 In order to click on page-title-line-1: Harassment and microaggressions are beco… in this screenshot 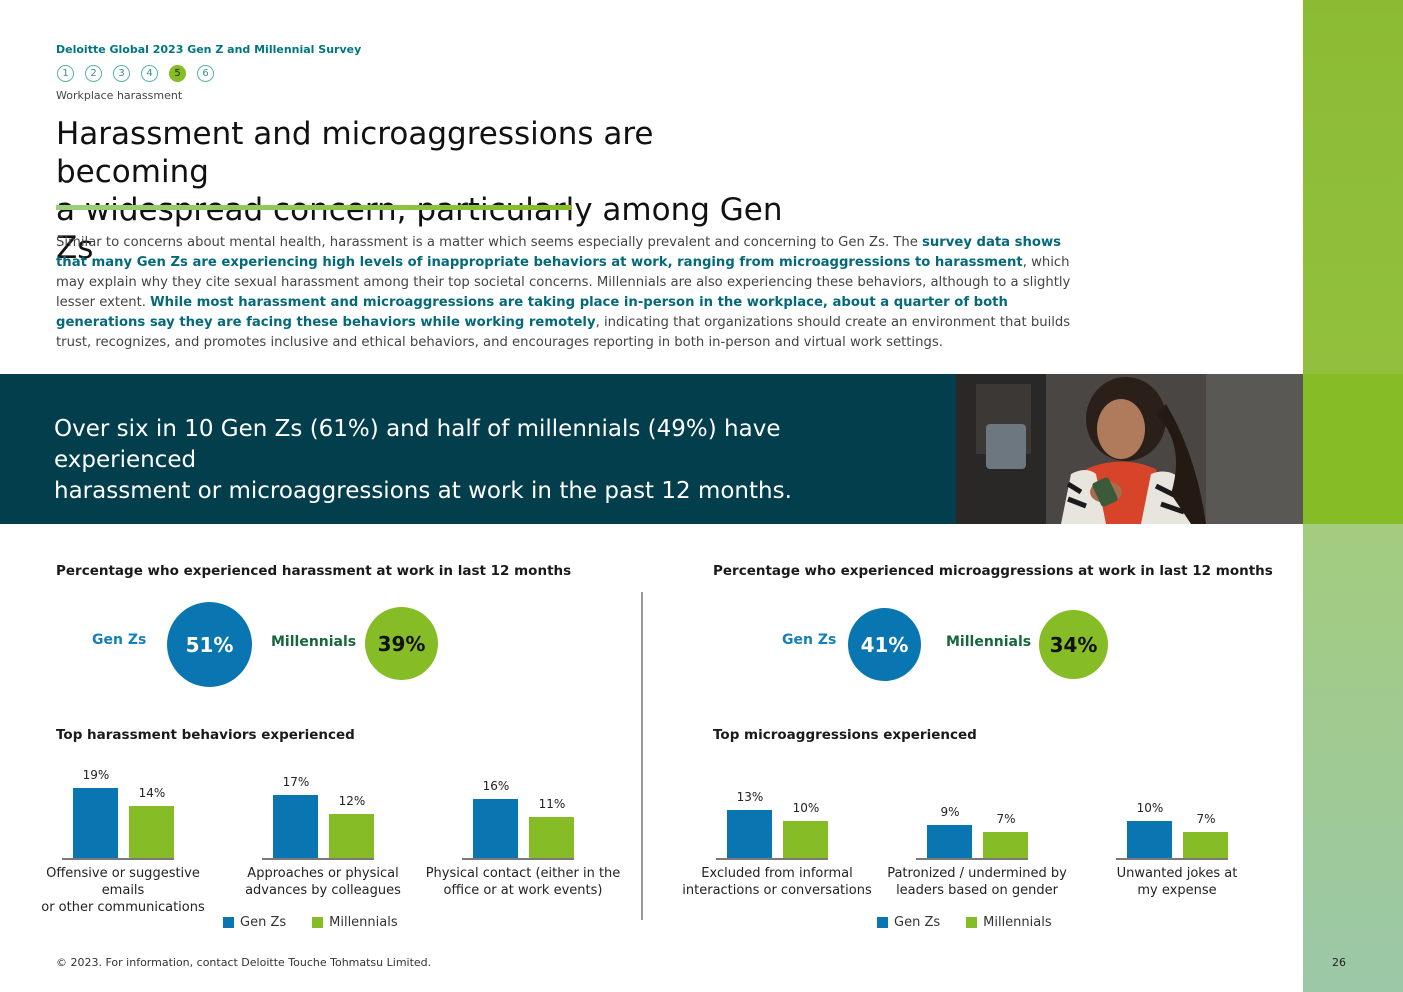, I will do `click(355, 153)`.